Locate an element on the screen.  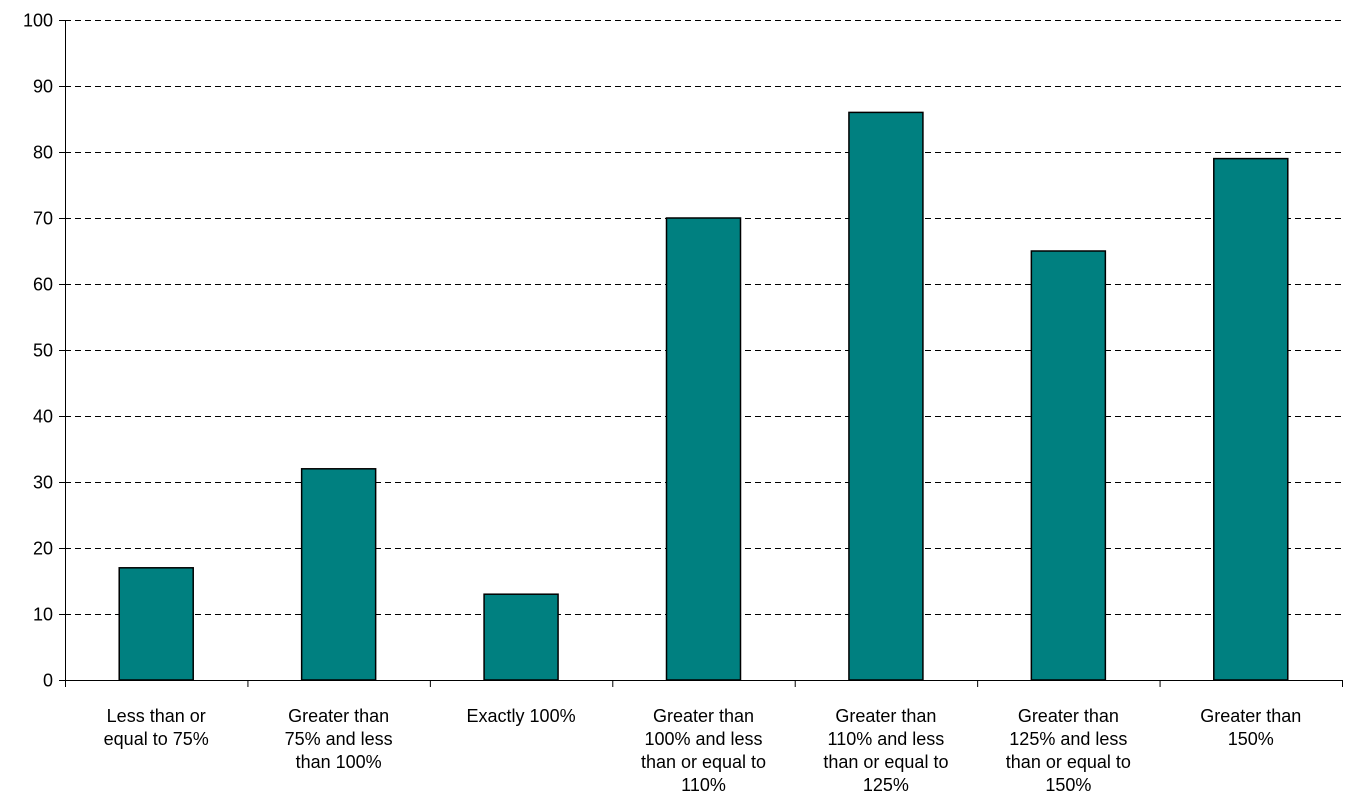
x-category-label-line: 100% and less is located at coordinates (703, 739).